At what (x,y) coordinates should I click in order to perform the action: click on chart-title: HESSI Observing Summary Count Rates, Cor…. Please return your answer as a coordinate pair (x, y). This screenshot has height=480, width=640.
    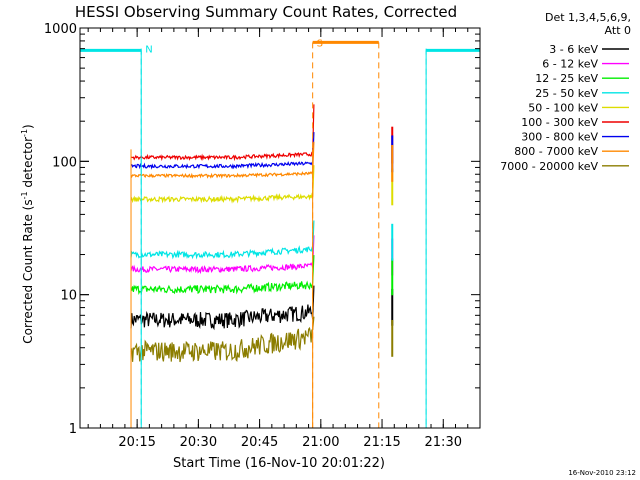
    Looking at the image, I should click on (266, 12).